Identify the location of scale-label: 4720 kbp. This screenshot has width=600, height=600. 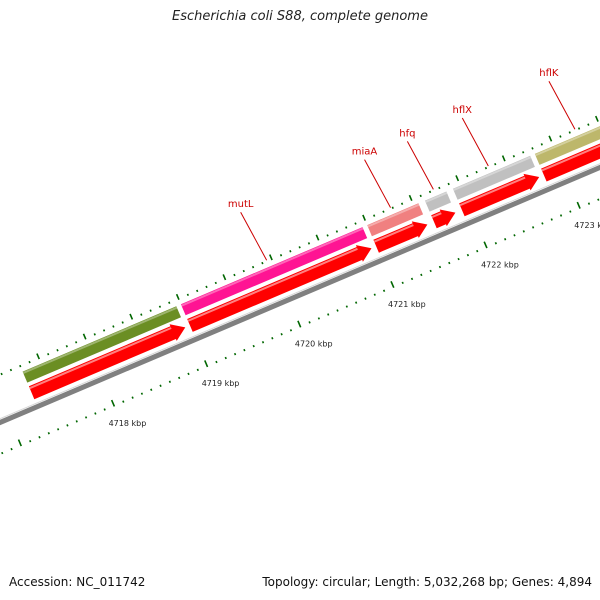
(314, 344).